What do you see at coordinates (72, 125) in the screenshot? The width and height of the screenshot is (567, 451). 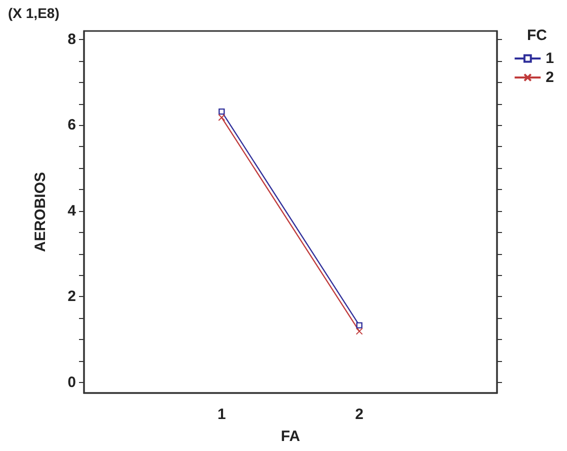 I see `y-tick-label: 6` at bounding box center [72, 125].